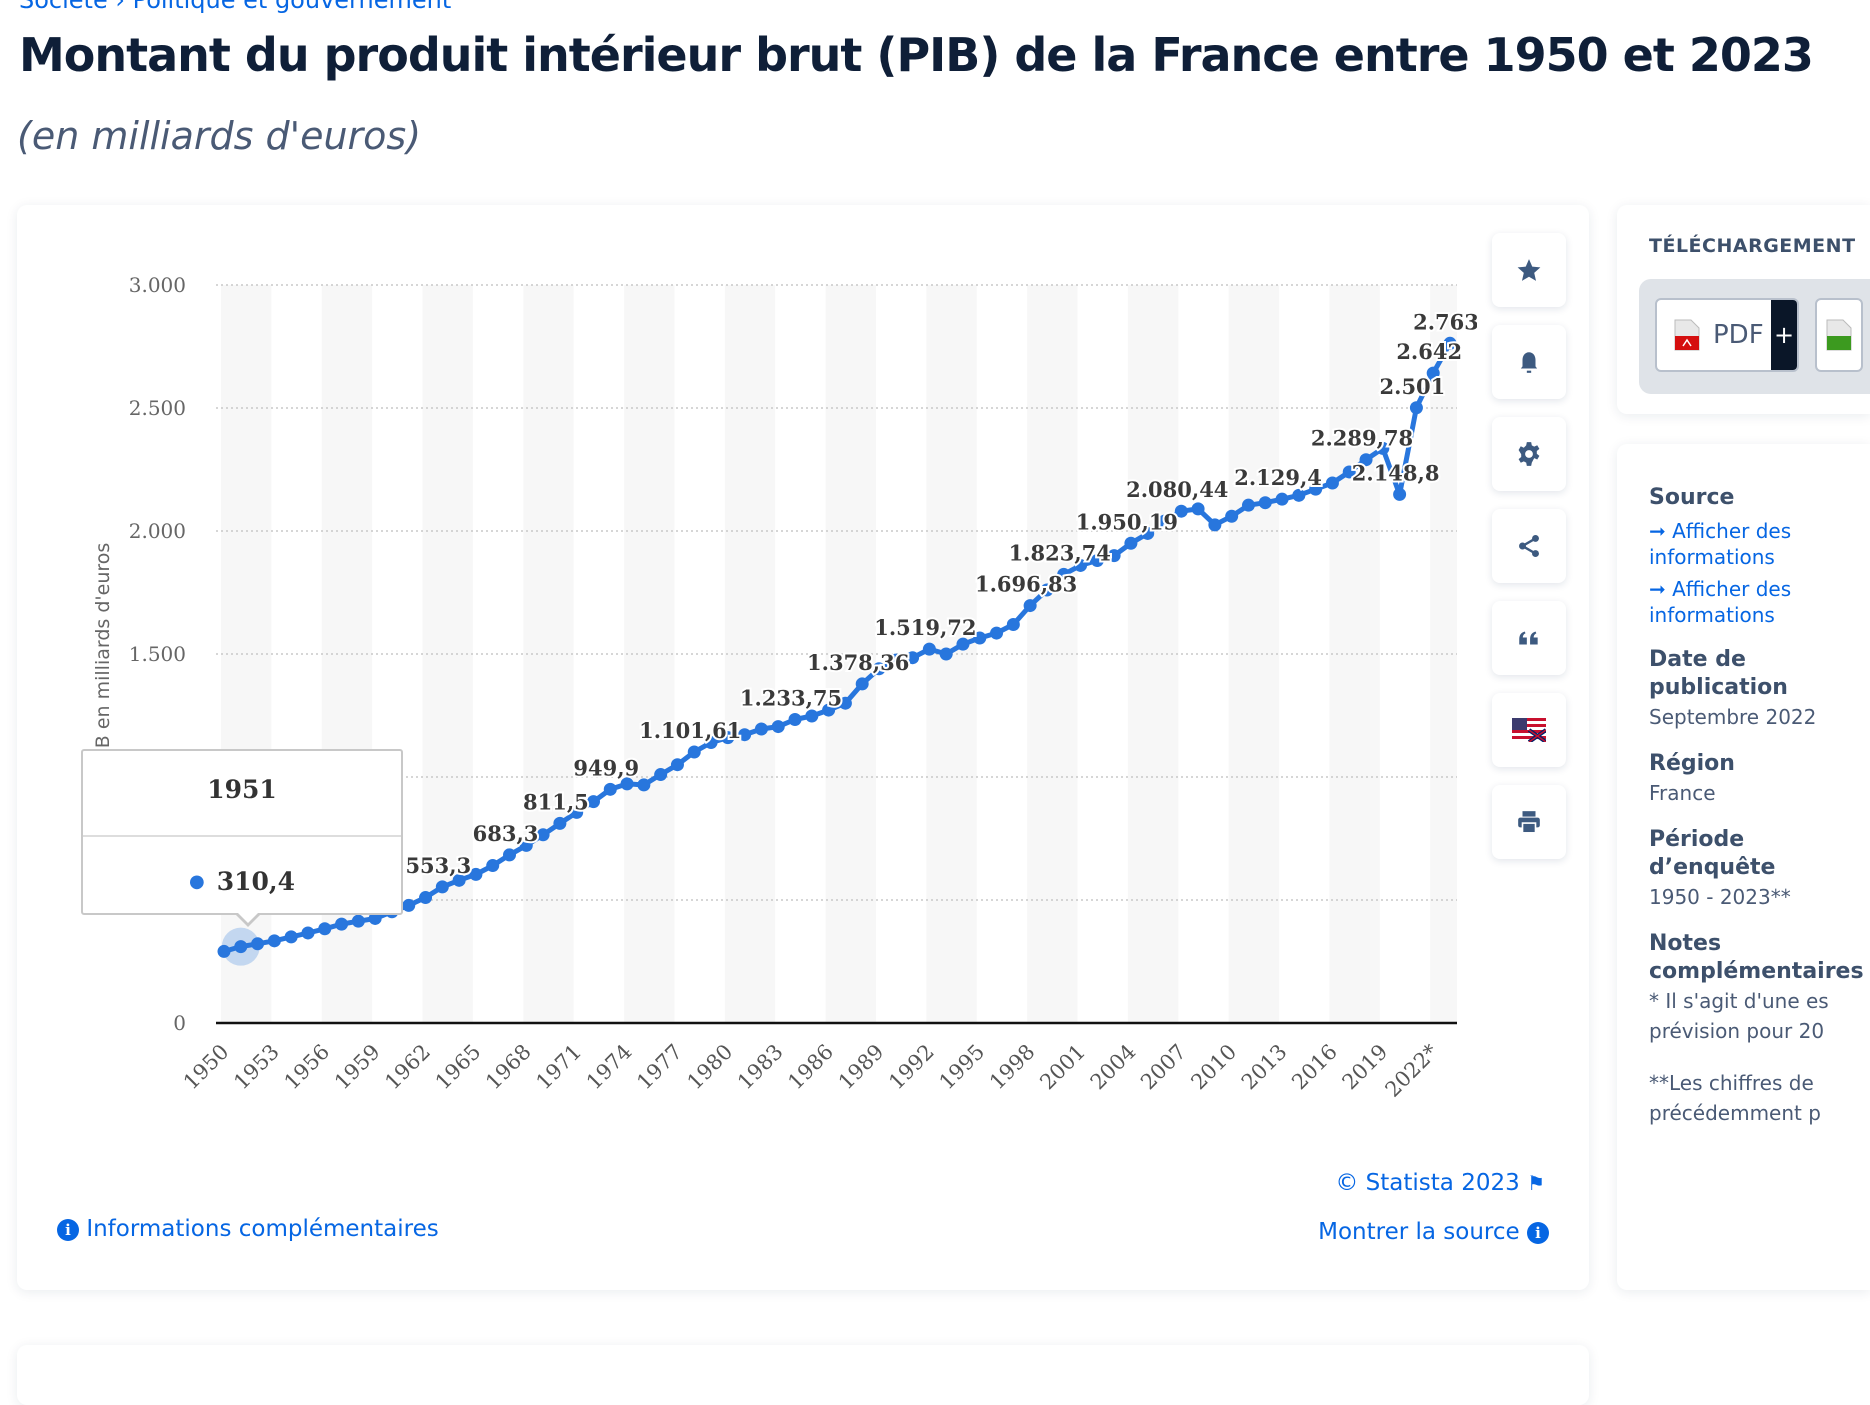  I want to click on download-pdf-button: PDF +, so click(1727, 335).